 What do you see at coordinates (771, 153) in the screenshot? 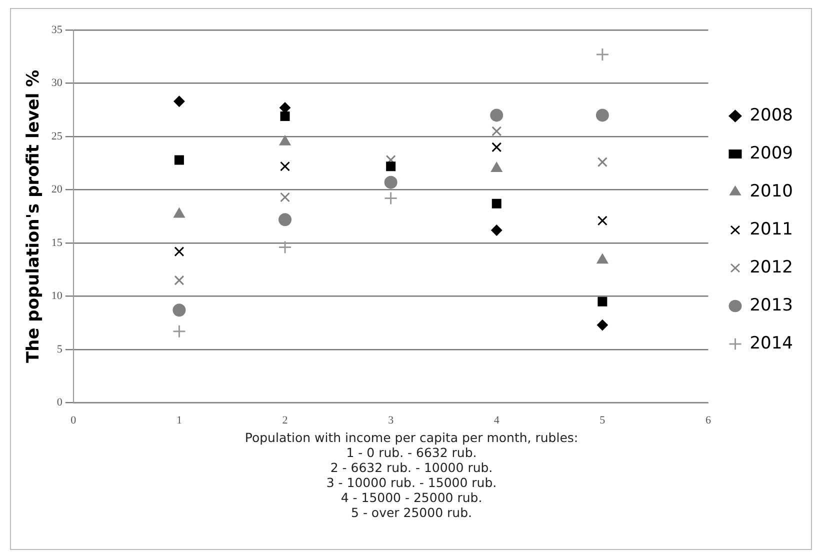
I see `legend-label: 2009` at bounding box center [771, 153].